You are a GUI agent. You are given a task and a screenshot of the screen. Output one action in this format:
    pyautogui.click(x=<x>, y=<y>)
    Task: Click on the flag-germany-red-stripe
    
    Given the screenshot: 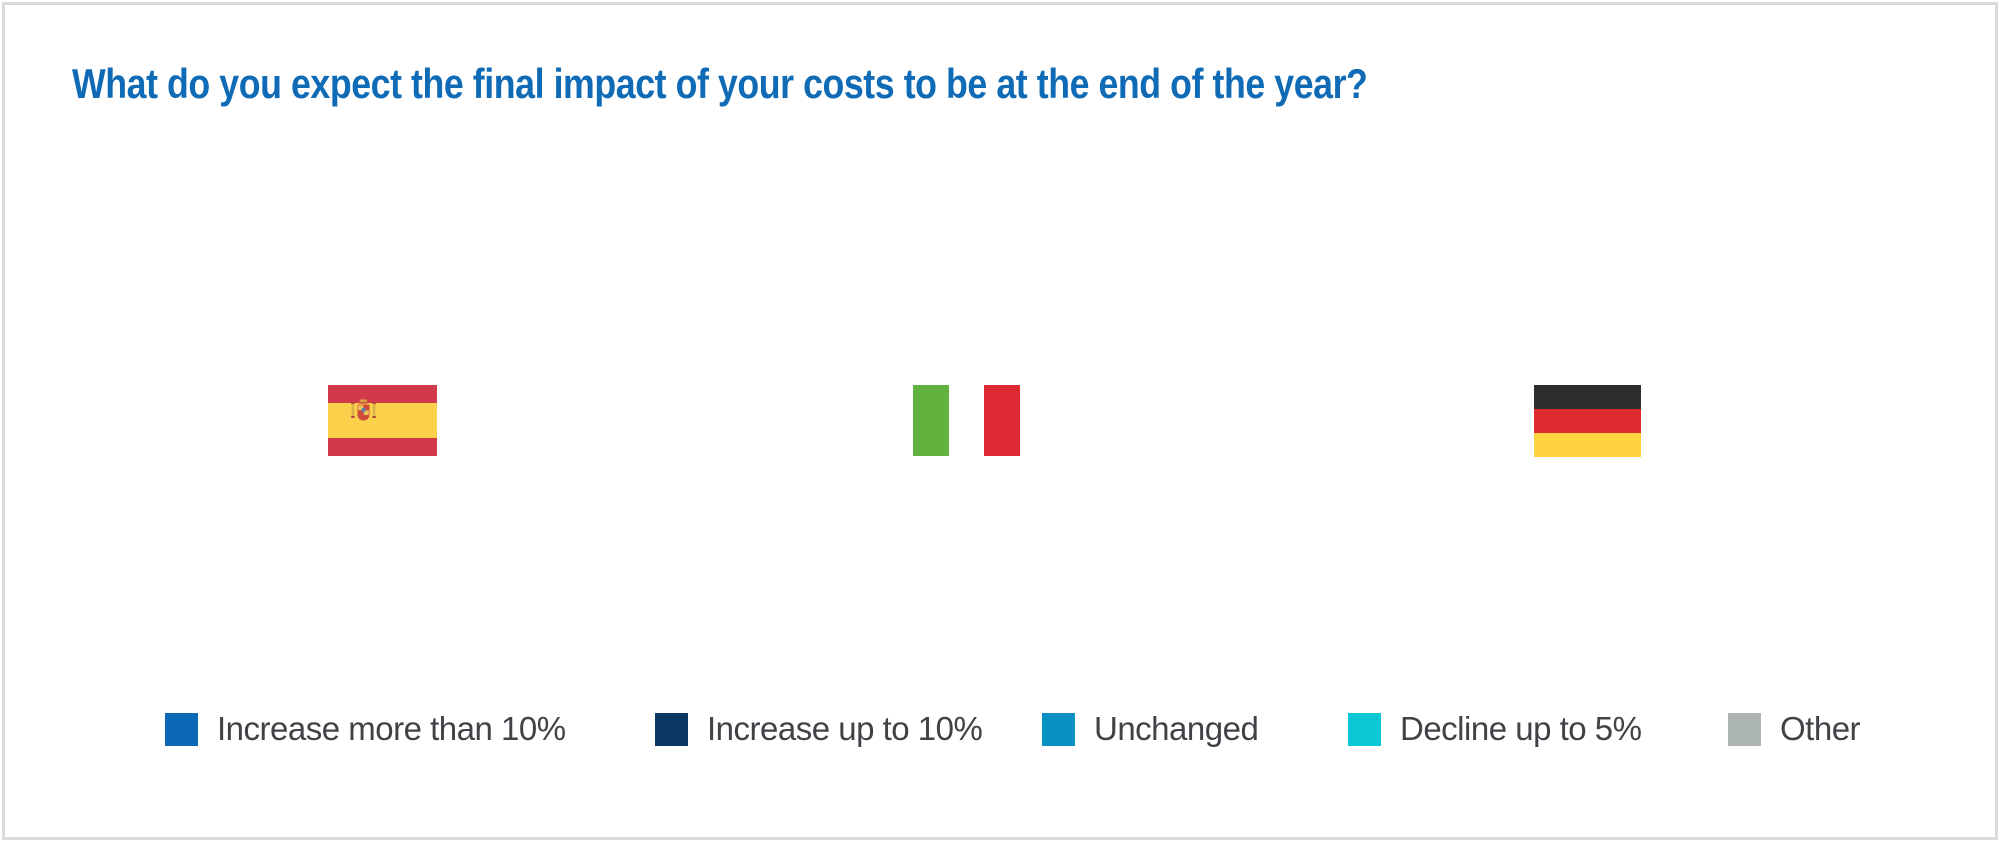 What is the action you would take?
    pyautogui.click(x=1587, y=421)
    